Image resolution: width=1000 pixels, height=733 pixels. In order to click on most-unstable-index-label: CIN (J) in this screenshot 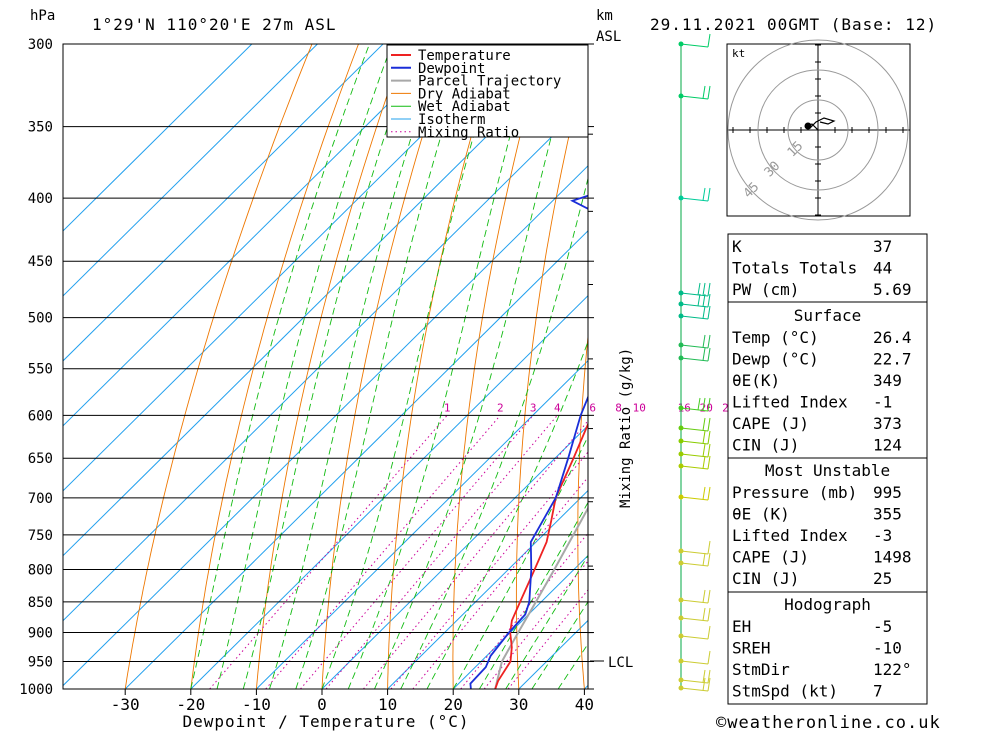, I will do `click(765, 578)`.